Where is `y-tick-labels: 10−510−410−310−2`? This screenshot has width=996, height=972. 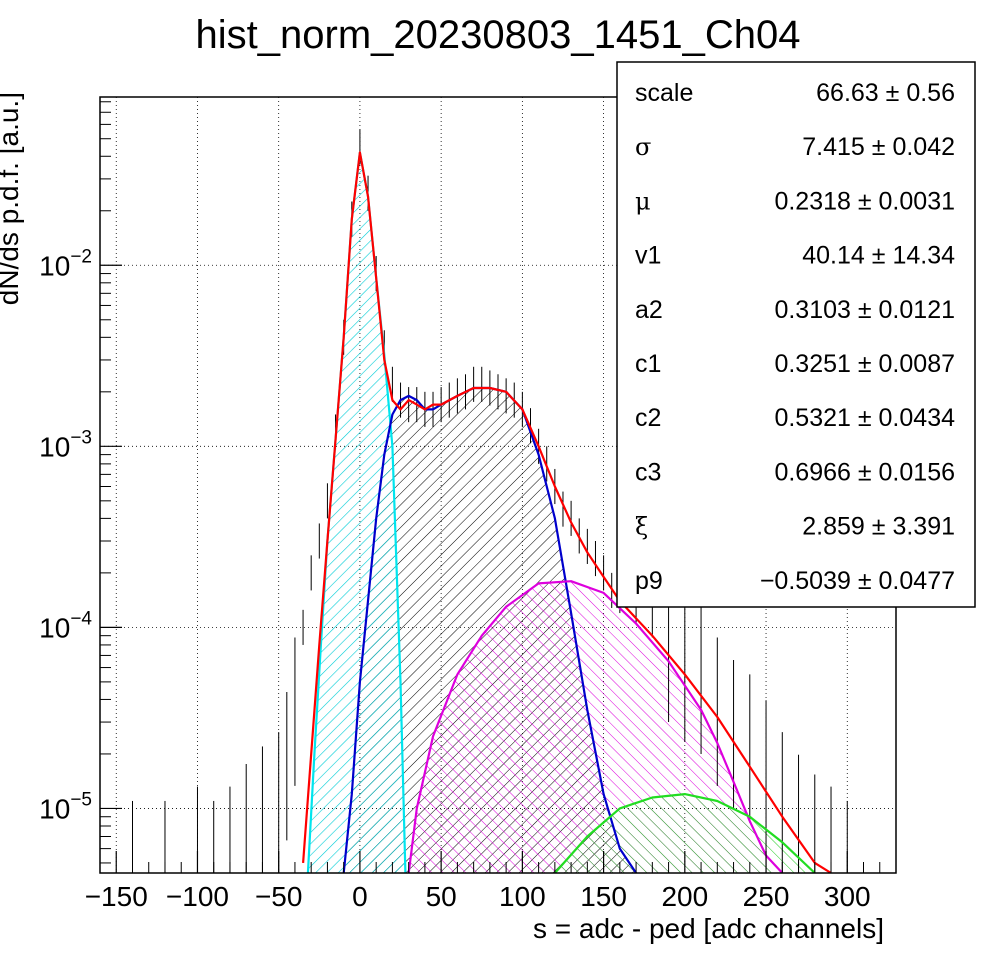
y-tick-labels: 10−510−410−310−2 is located at coordinates (65, 535).